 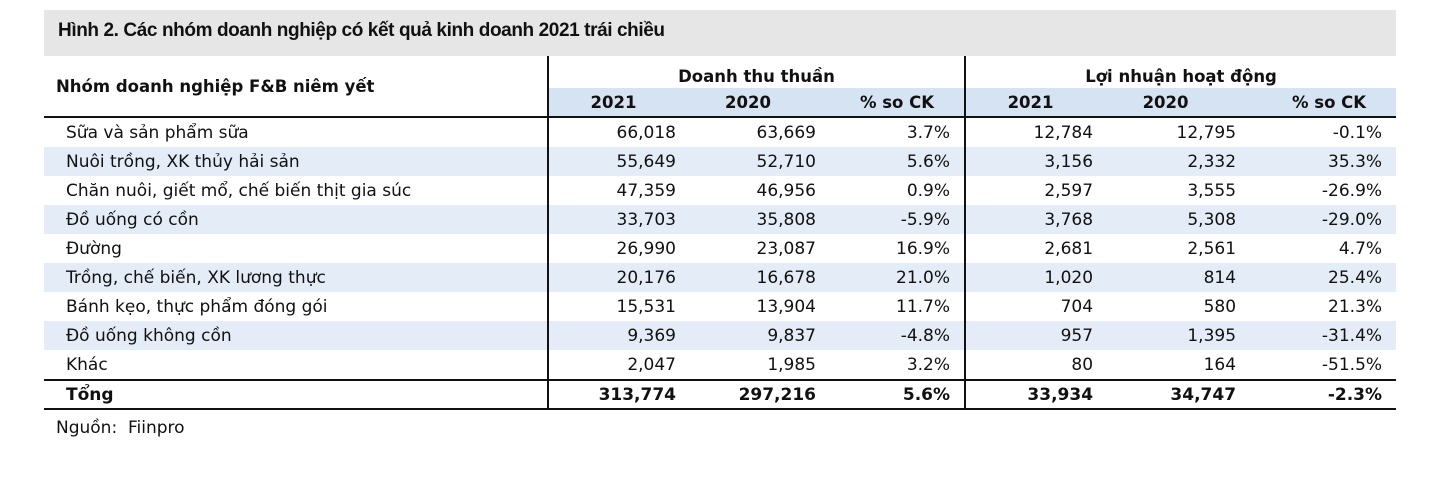 What do you see at coordinates (1166, 277) in the screenshot?
I see `cell-profit-2020: 814` at bounding box center [1166, 277].